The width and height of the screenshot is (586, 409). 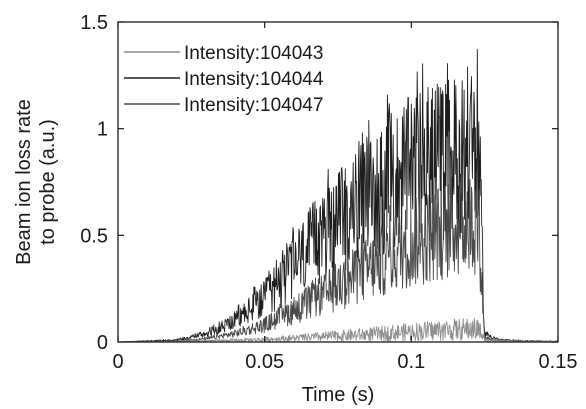 What do you see at coordinates (94, 236) in the screenshot?
I see `y-tick-label: 0.5` at bounding box center [94, 236].